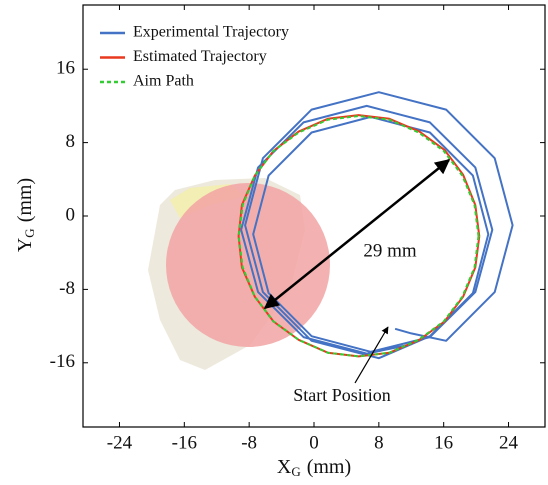  Describe the element at coordinates (371, 355) in the screenshot. I see `start-arrow` at that location.